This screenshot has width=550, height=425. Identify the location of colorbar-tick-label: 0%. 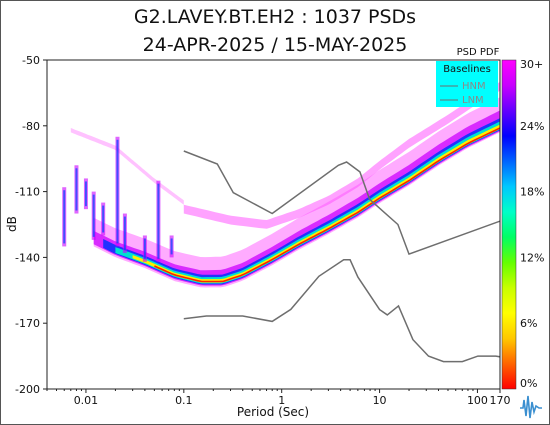
(528, 383).